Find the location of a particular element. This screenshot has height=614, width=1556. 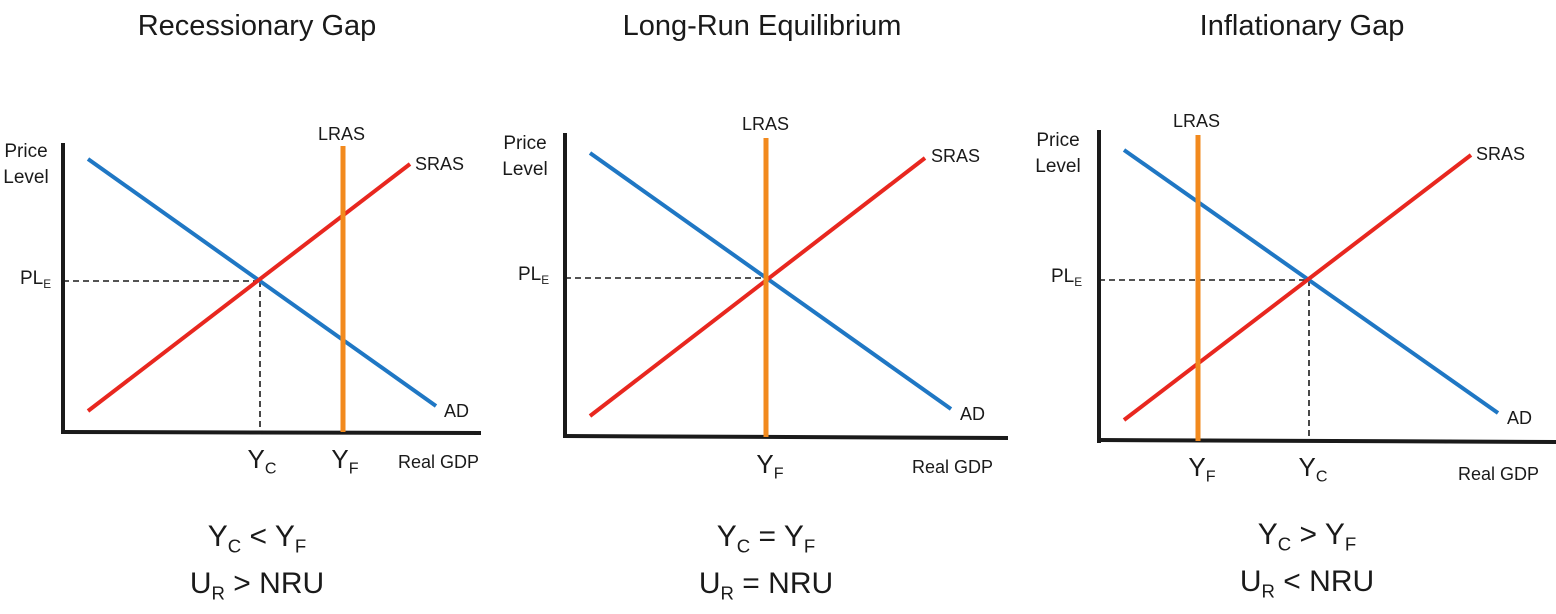

output-condition: YC = YF UR = NRU is located at coordinates (766, 561).